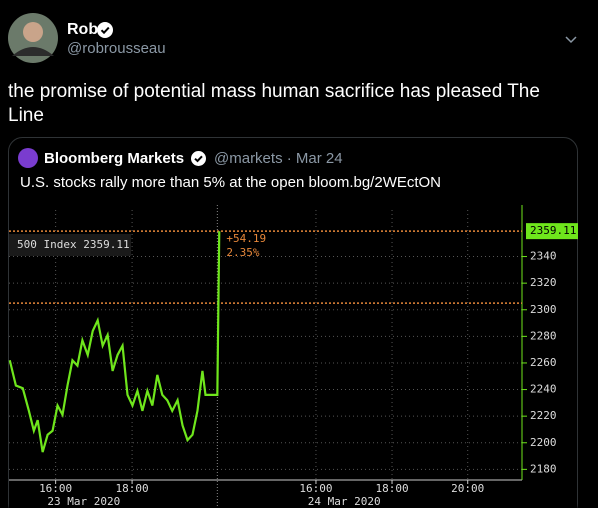 The height and width of the screenshot is (508, 598). Describe the element at coordinates (543, 415) in the screenshot. I see `y-tick-label: 2220` at that location.